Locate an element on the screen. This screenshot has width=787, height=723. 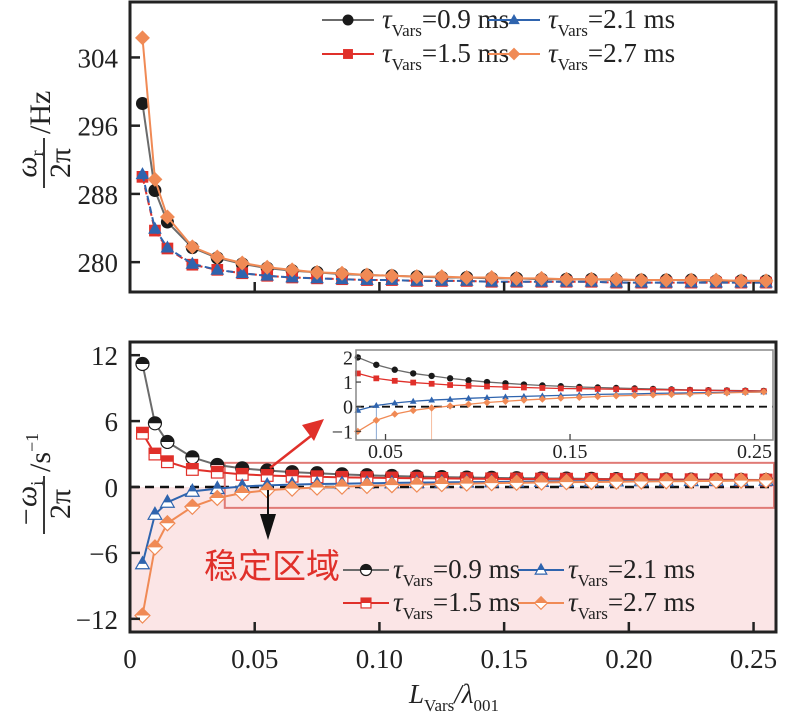
stable-region-label: 稳定区域 is located at coordinates (272, 567).